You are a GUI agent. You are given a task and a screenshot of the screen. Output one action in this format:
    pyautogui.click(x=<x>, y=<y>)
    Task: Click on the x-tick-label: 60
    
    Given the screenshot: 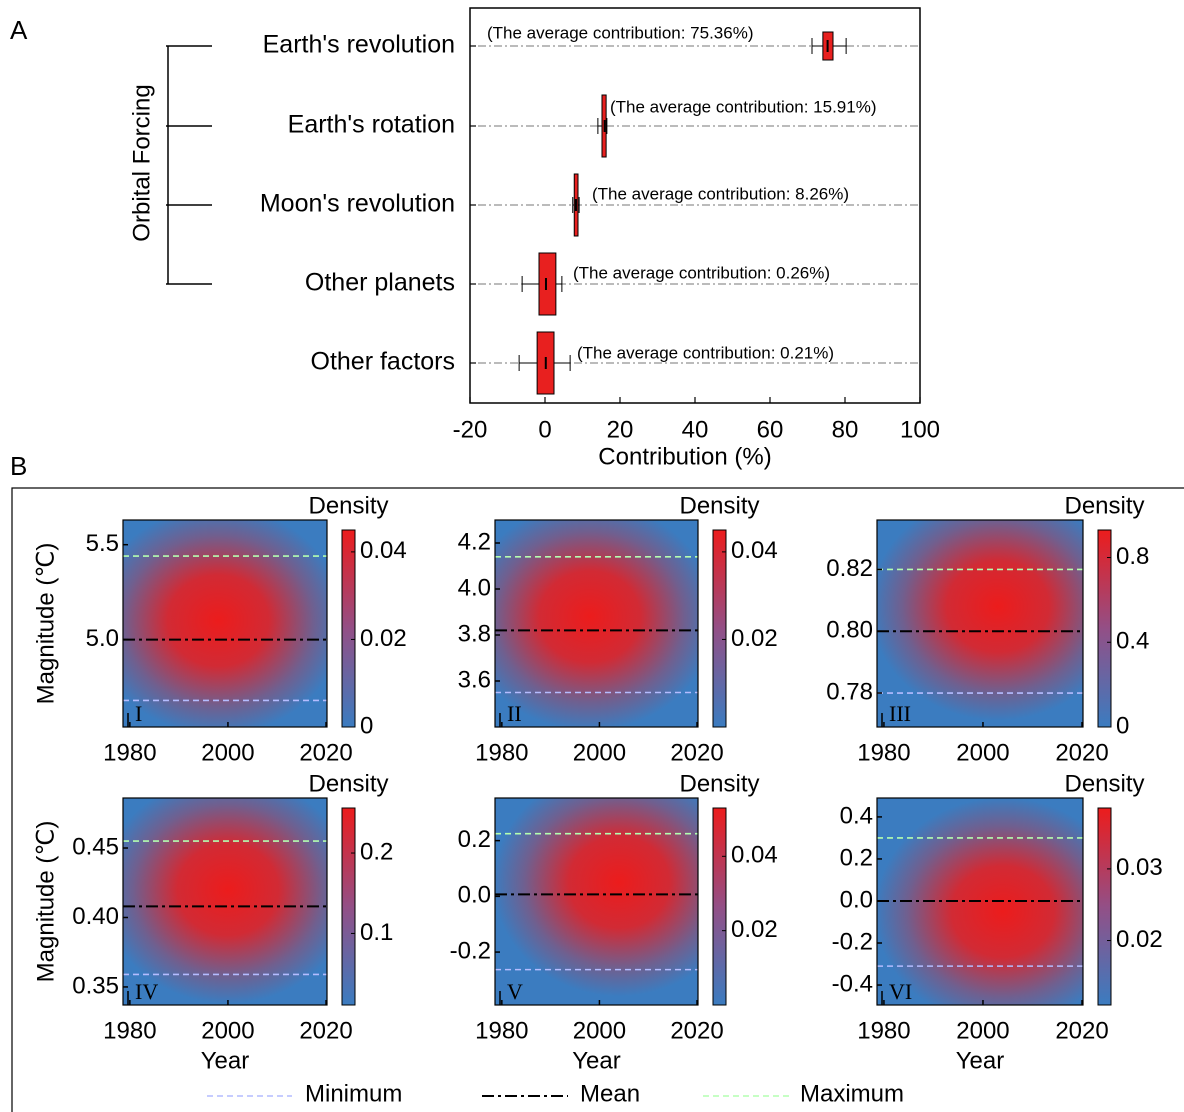 What is the action you would take?
    pyautogui.click(x=770, y=429)
    